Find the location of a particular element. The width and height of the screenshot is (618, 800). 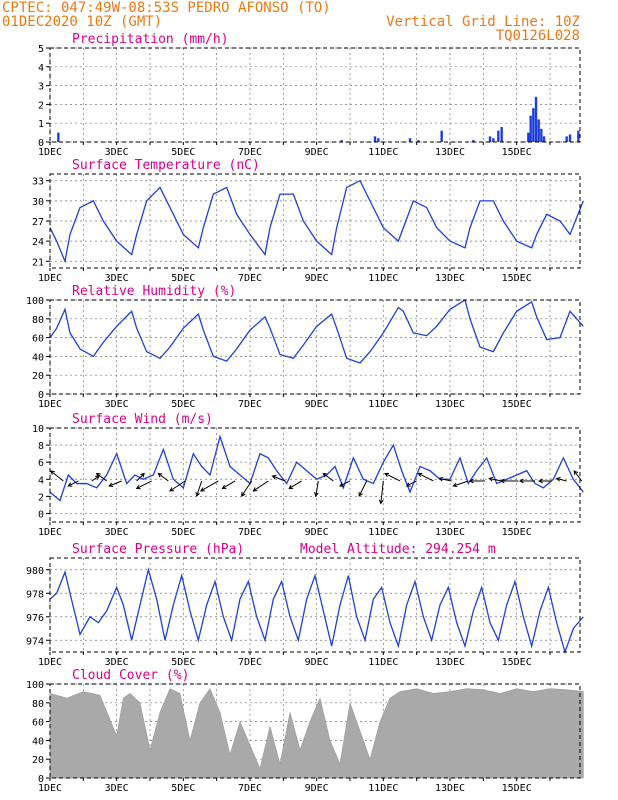

run-date: 01DEC2020 10Z (GMT) is located at coordinates (82, 22).